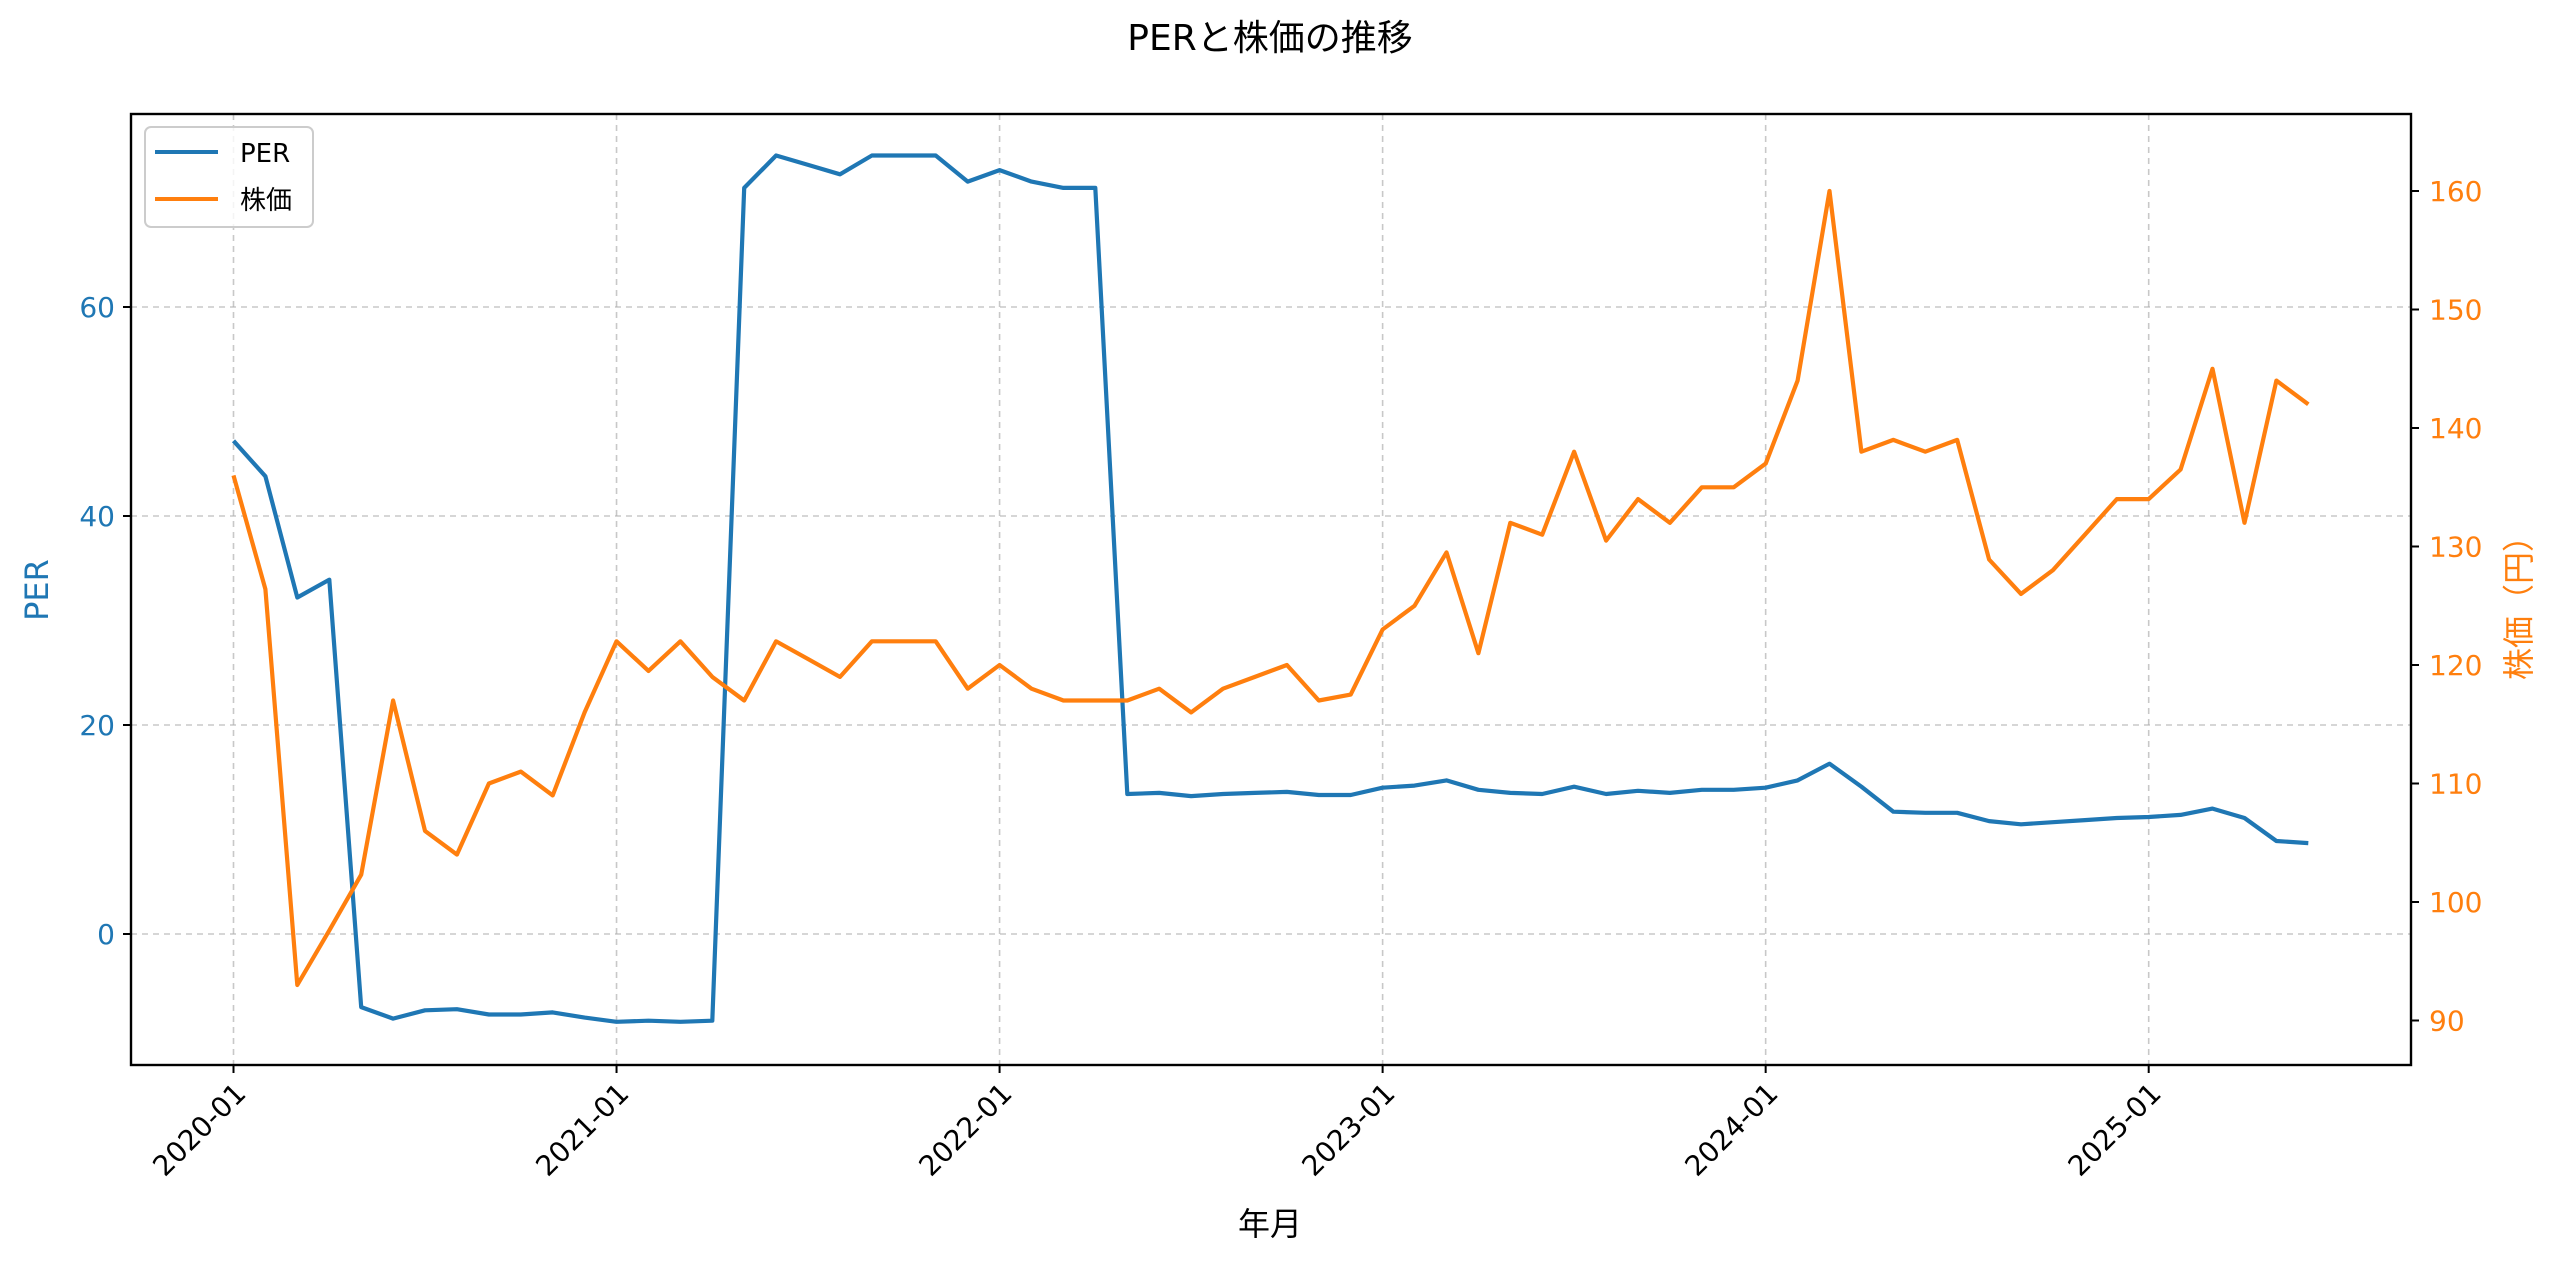 Image resolution: width=2560 pixels, height=1269 pixels. What do you see at coordinates (2455, 310) in the screenshot?
I see `right-tick-label: 150` at bounding box center [2455, 310].